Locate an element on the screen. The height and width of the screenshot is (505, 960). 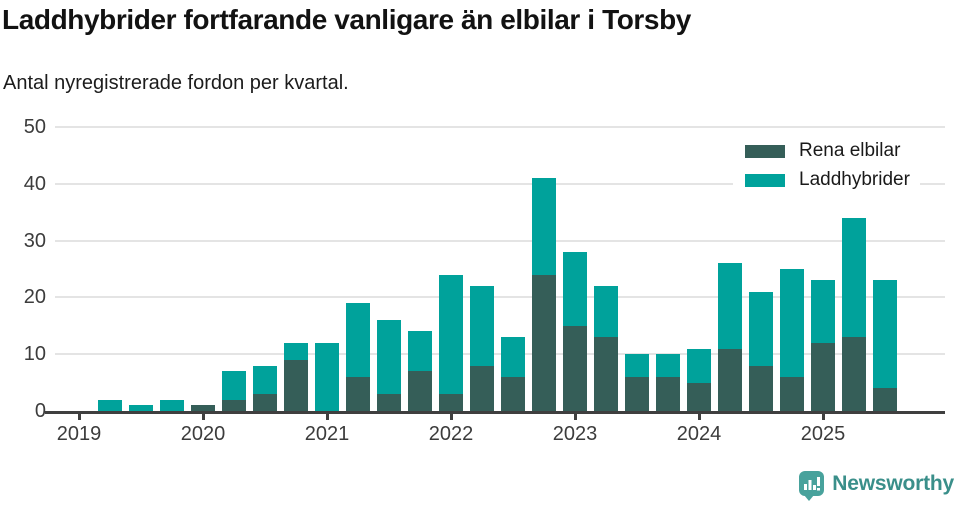
bar-2023-q3 is located at coordinates (637, 382).